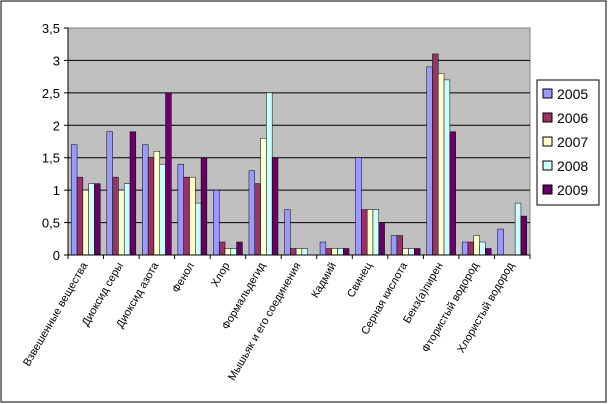 The width and height of the screenshot is (608, 404). Describe the element at coordinates (572, 118) in the screenshot. I see `legend-label-2006: 2006` at that location.